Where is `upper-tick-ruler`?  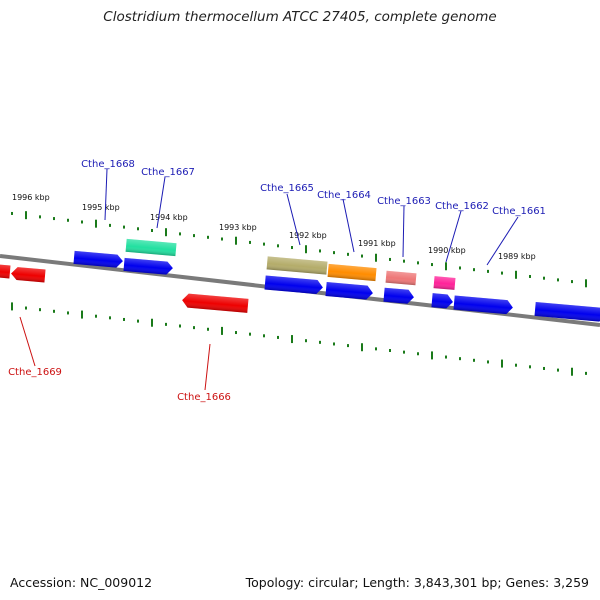
upper-tick-ruler is located at coordinates (299, 249).